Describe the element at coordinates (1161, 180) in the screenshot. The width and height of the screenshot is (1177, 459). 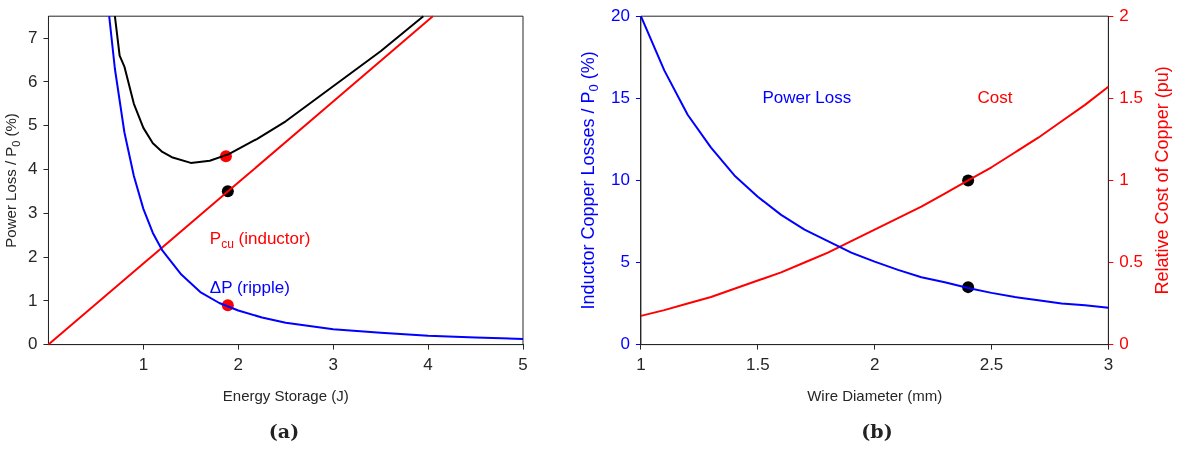
I see `y2-axis-title: Relative Cost of Copper (pu)` at that location.